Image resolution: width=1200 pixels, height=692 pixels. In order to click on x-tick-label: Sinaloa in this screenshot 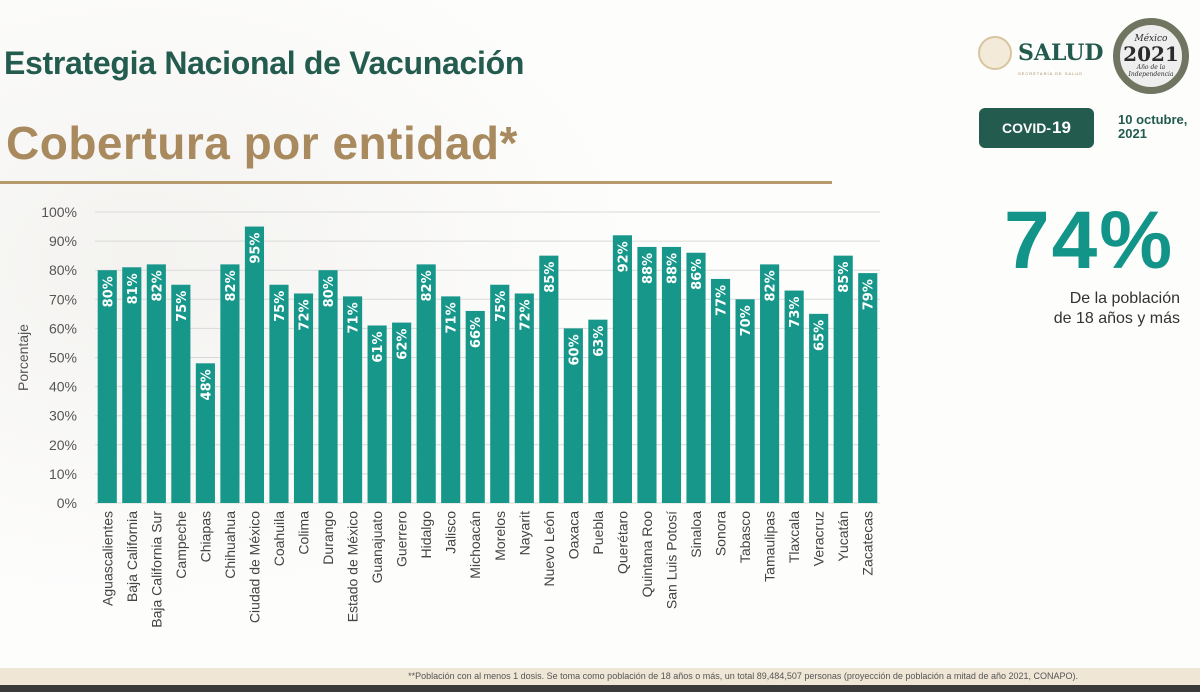, I will do `click(696, 534)`.